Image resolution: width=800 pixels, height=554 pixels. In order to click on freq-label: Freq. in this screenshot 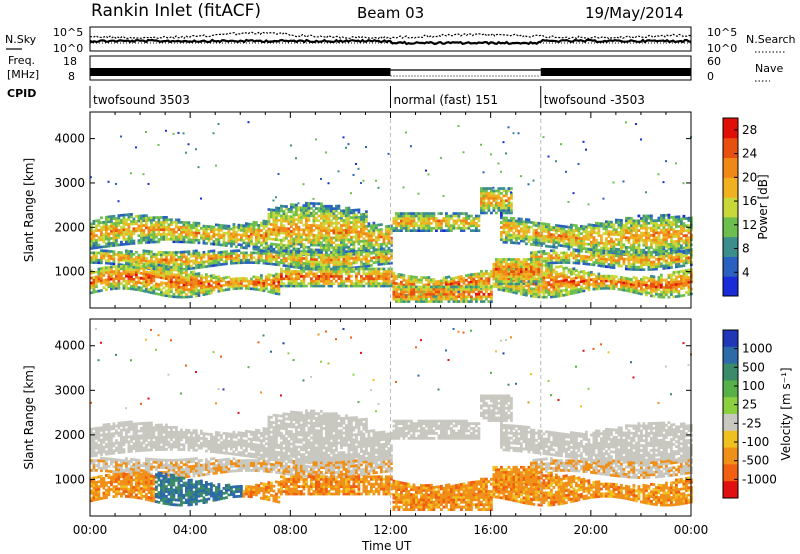, I will do `click(21, 60)`.